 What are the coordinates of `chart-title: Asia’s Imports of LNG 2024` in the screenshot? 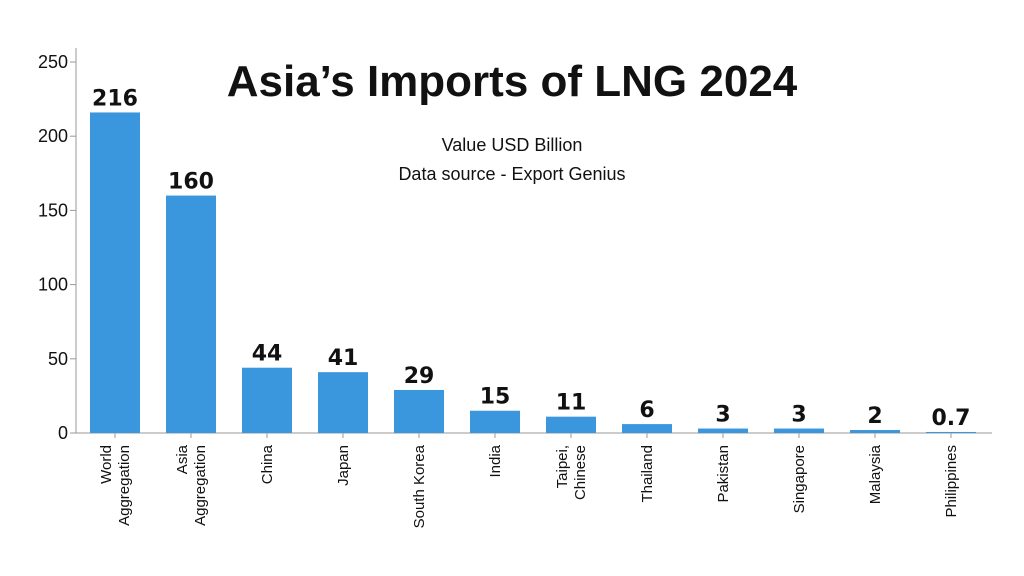 It's located at (512, 81).